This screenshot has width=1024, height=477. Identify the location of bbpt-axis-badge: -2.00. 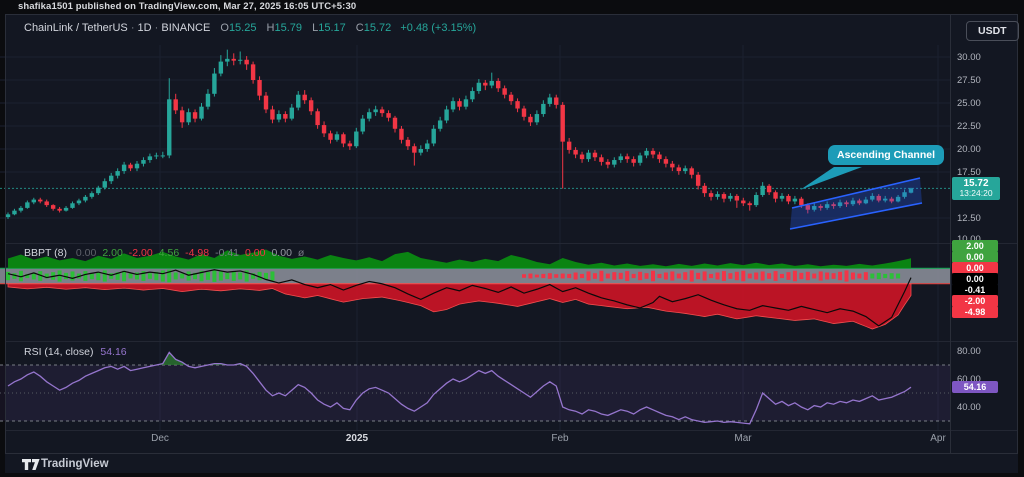
(975, 301).